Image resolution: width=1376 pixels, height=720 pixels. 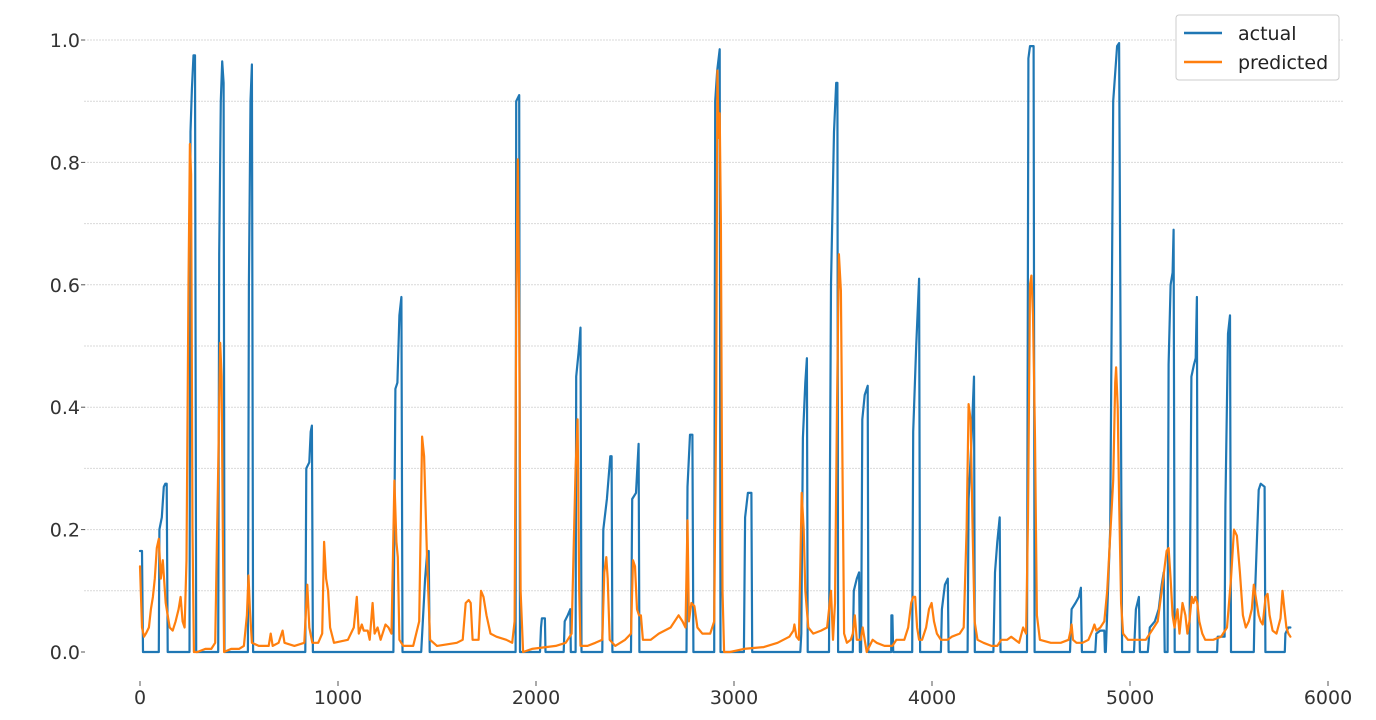 What do you see at coordinates (65, 408) in the screenshot?
I see `y-tick-label: 0.4` at bounding box center [65, 408].